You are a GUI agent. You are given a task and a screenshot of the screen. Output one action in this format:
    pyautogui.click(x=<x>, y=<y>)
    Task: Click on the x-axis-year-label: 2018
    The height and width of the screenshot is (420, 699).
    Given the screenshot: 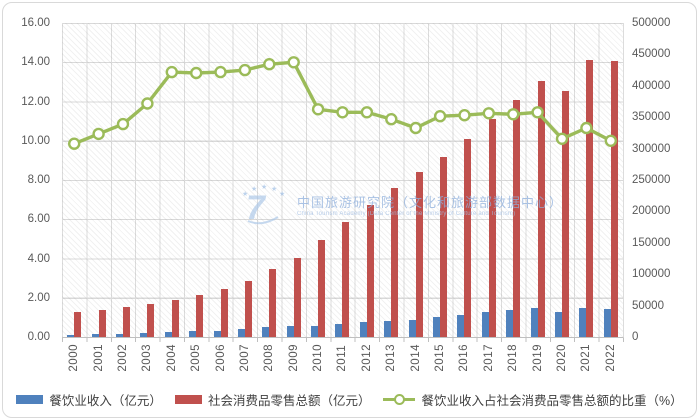 What is the action you would take?
    pyautogui.click(x=513, y=358)
    